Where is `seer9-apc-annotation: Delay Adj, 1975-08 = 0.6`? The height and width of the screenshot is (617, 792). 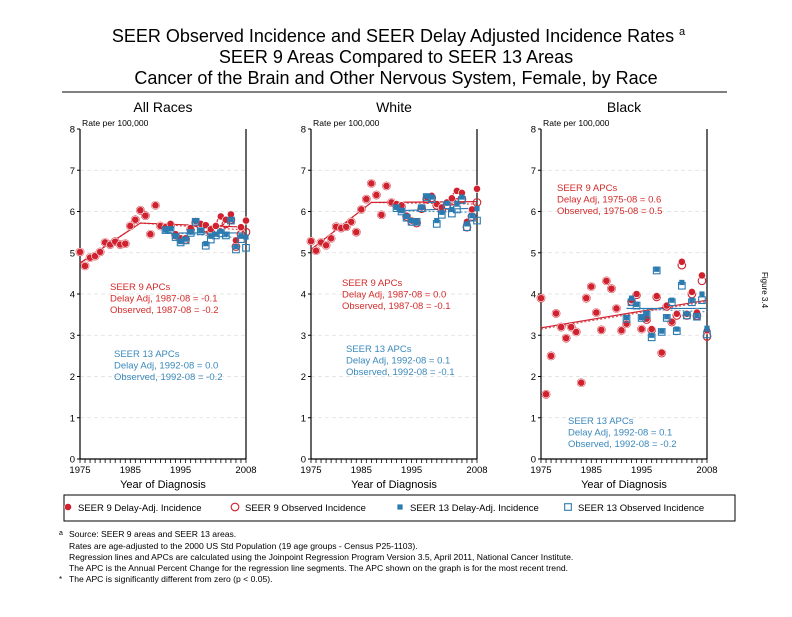
seer9-apc-annotation: Delay Adj, 1975-08 = 0.6 is located at coordinates (609, 200).